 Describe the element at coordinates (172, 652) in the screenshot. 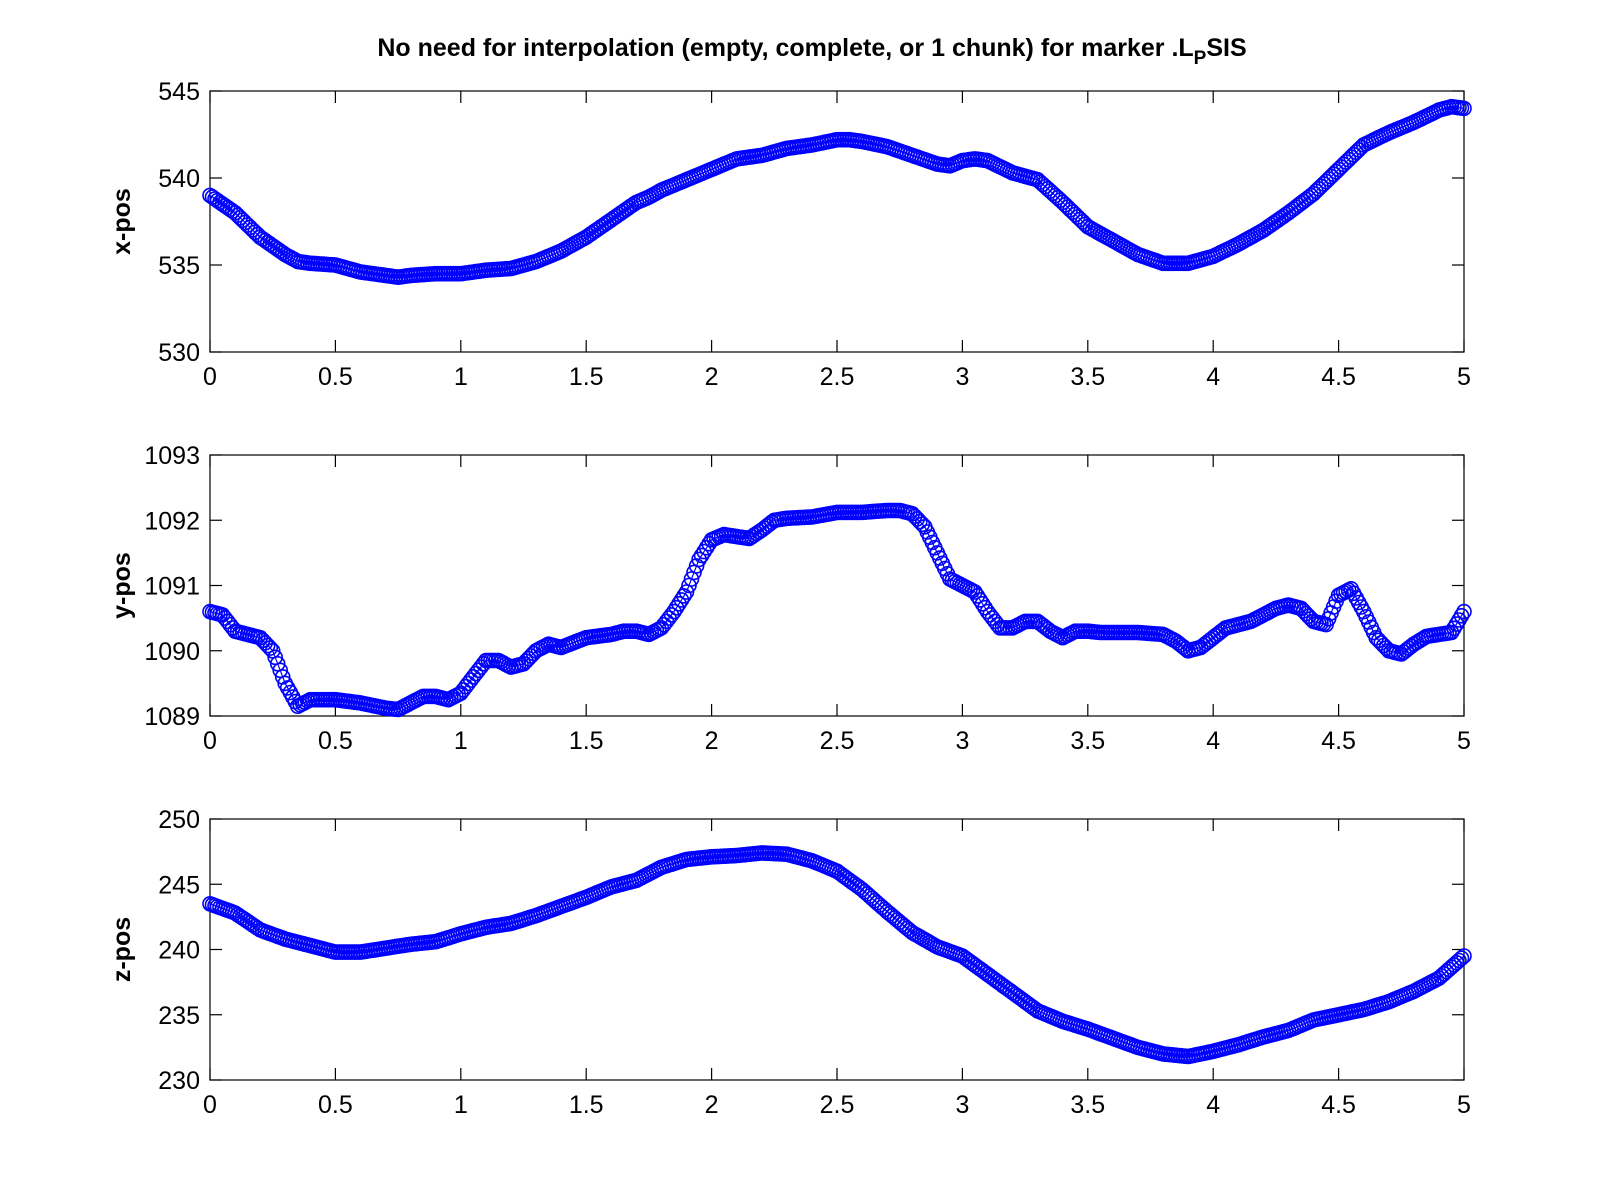

I see `y-tick-label: 1090` at that location.